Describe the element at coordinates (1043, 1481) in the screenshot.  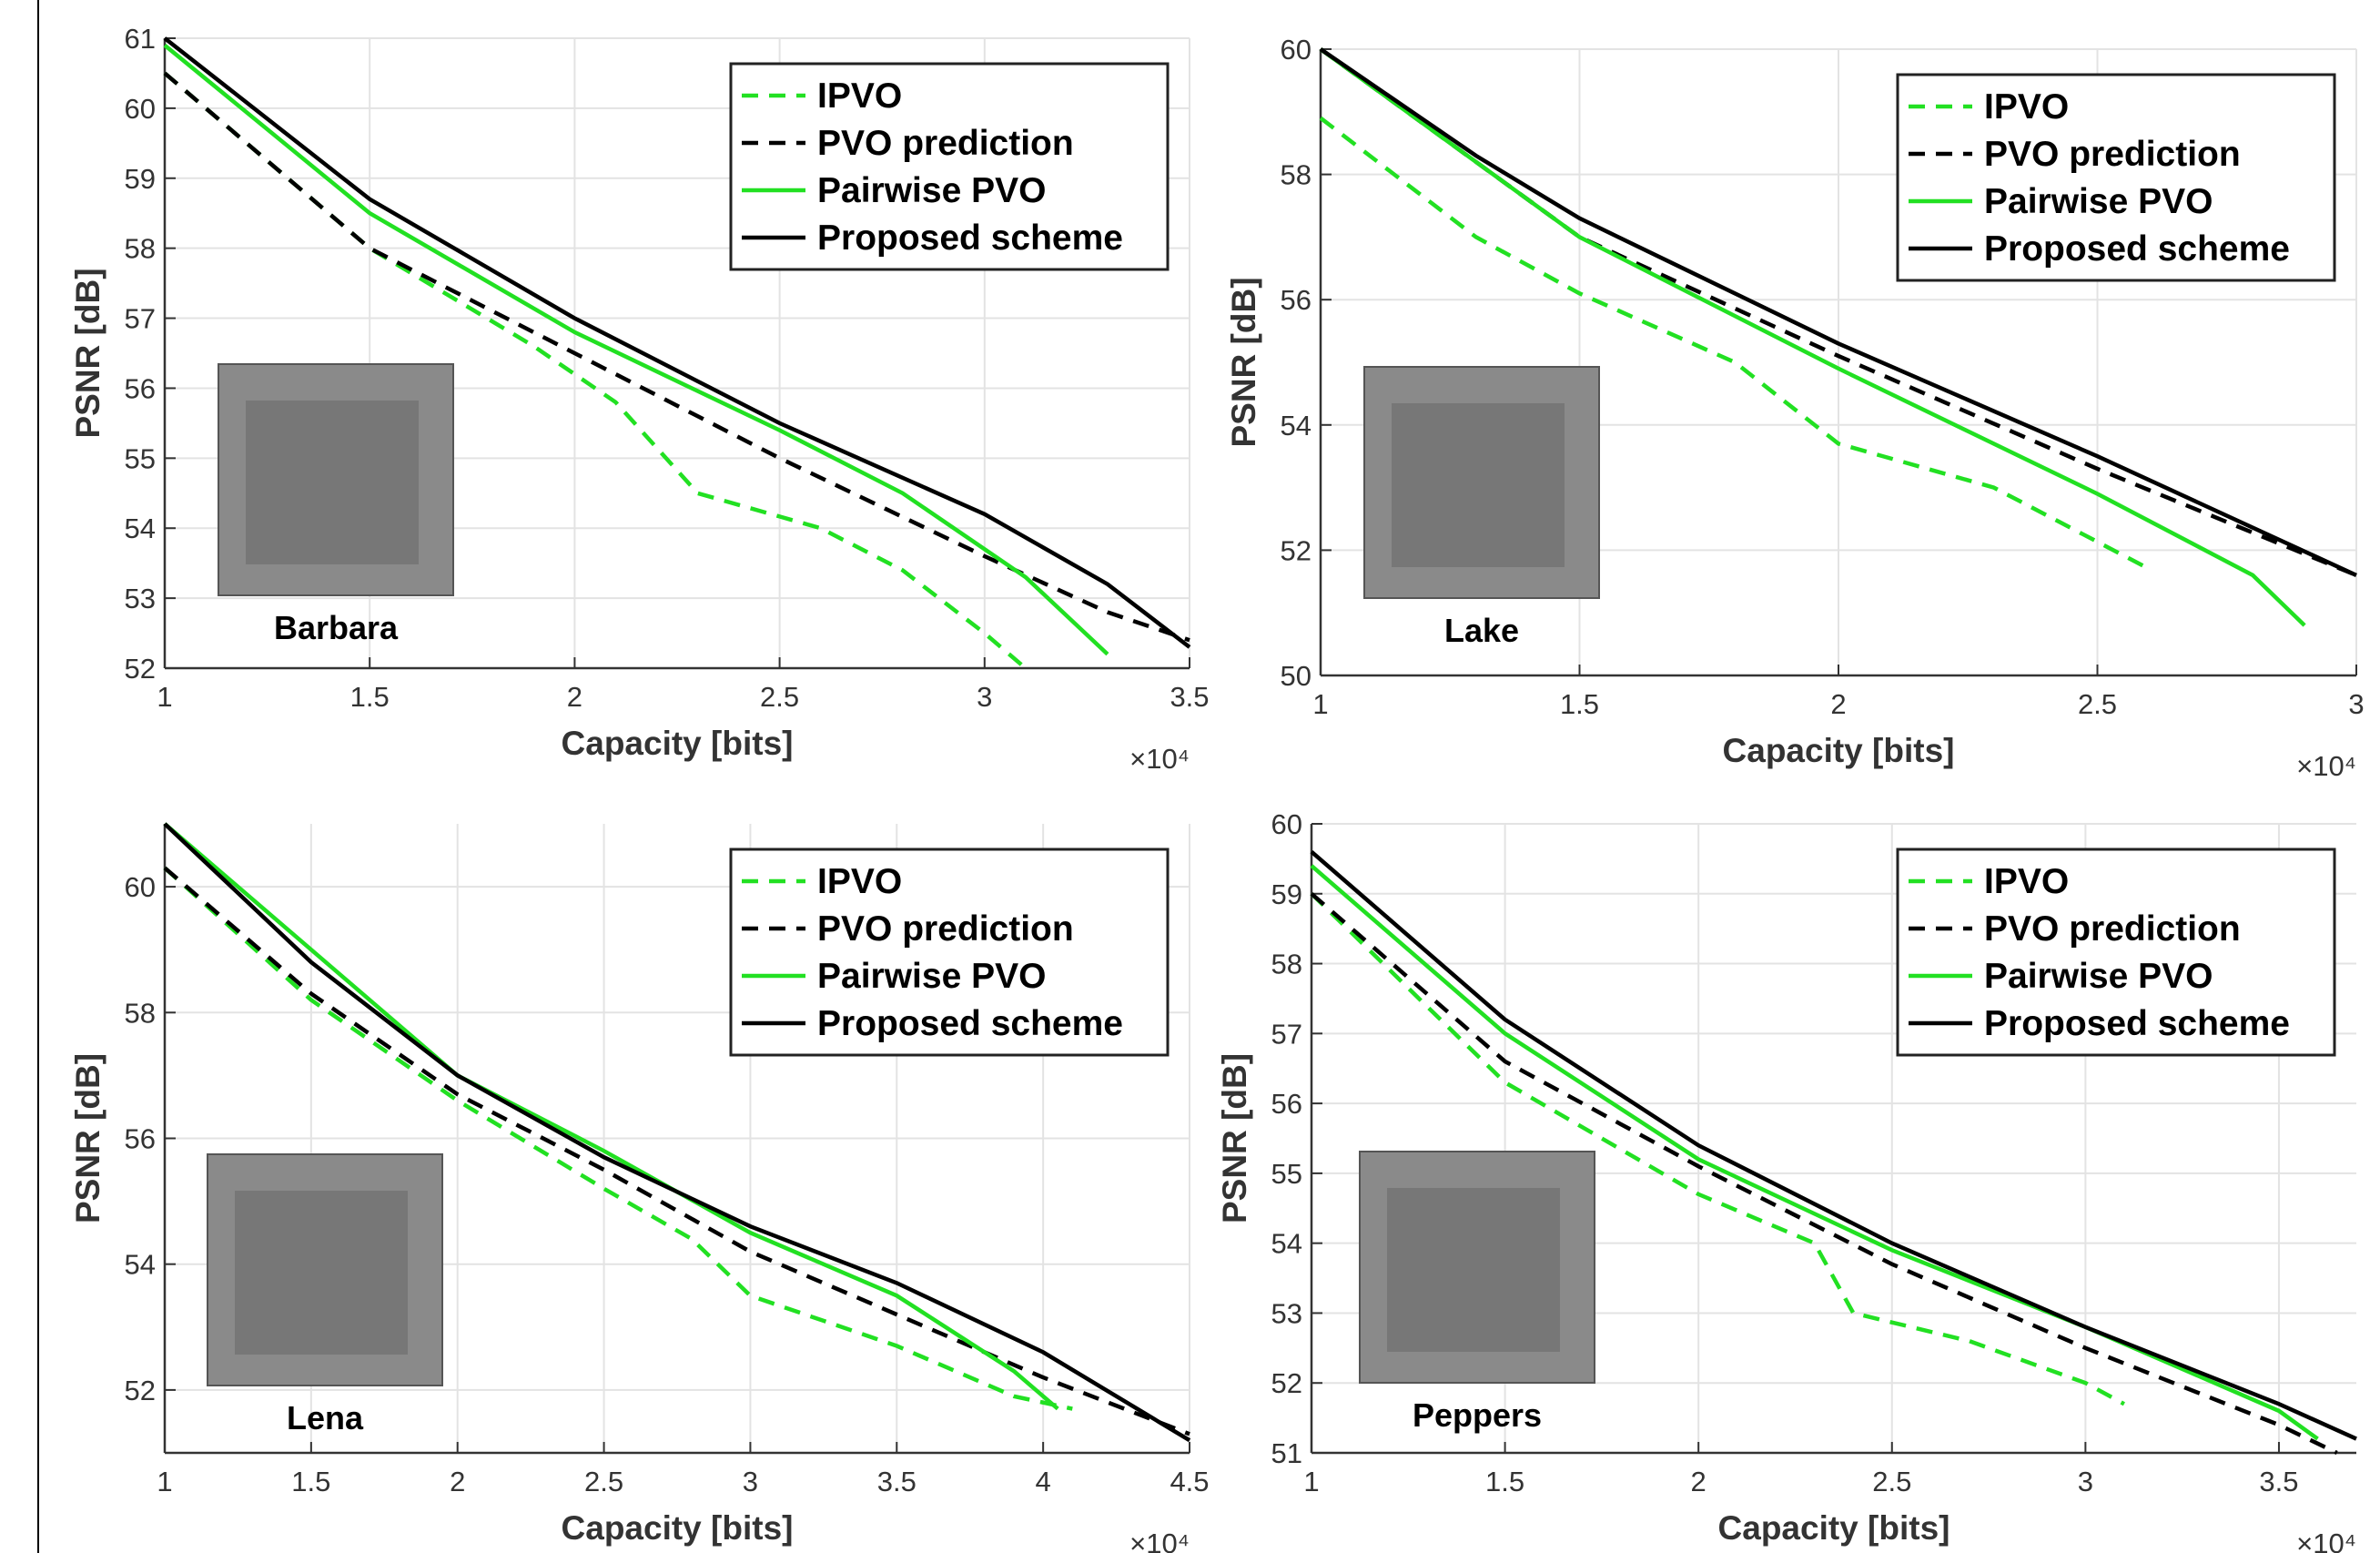
I see `x-tick-label: 4` at that location.